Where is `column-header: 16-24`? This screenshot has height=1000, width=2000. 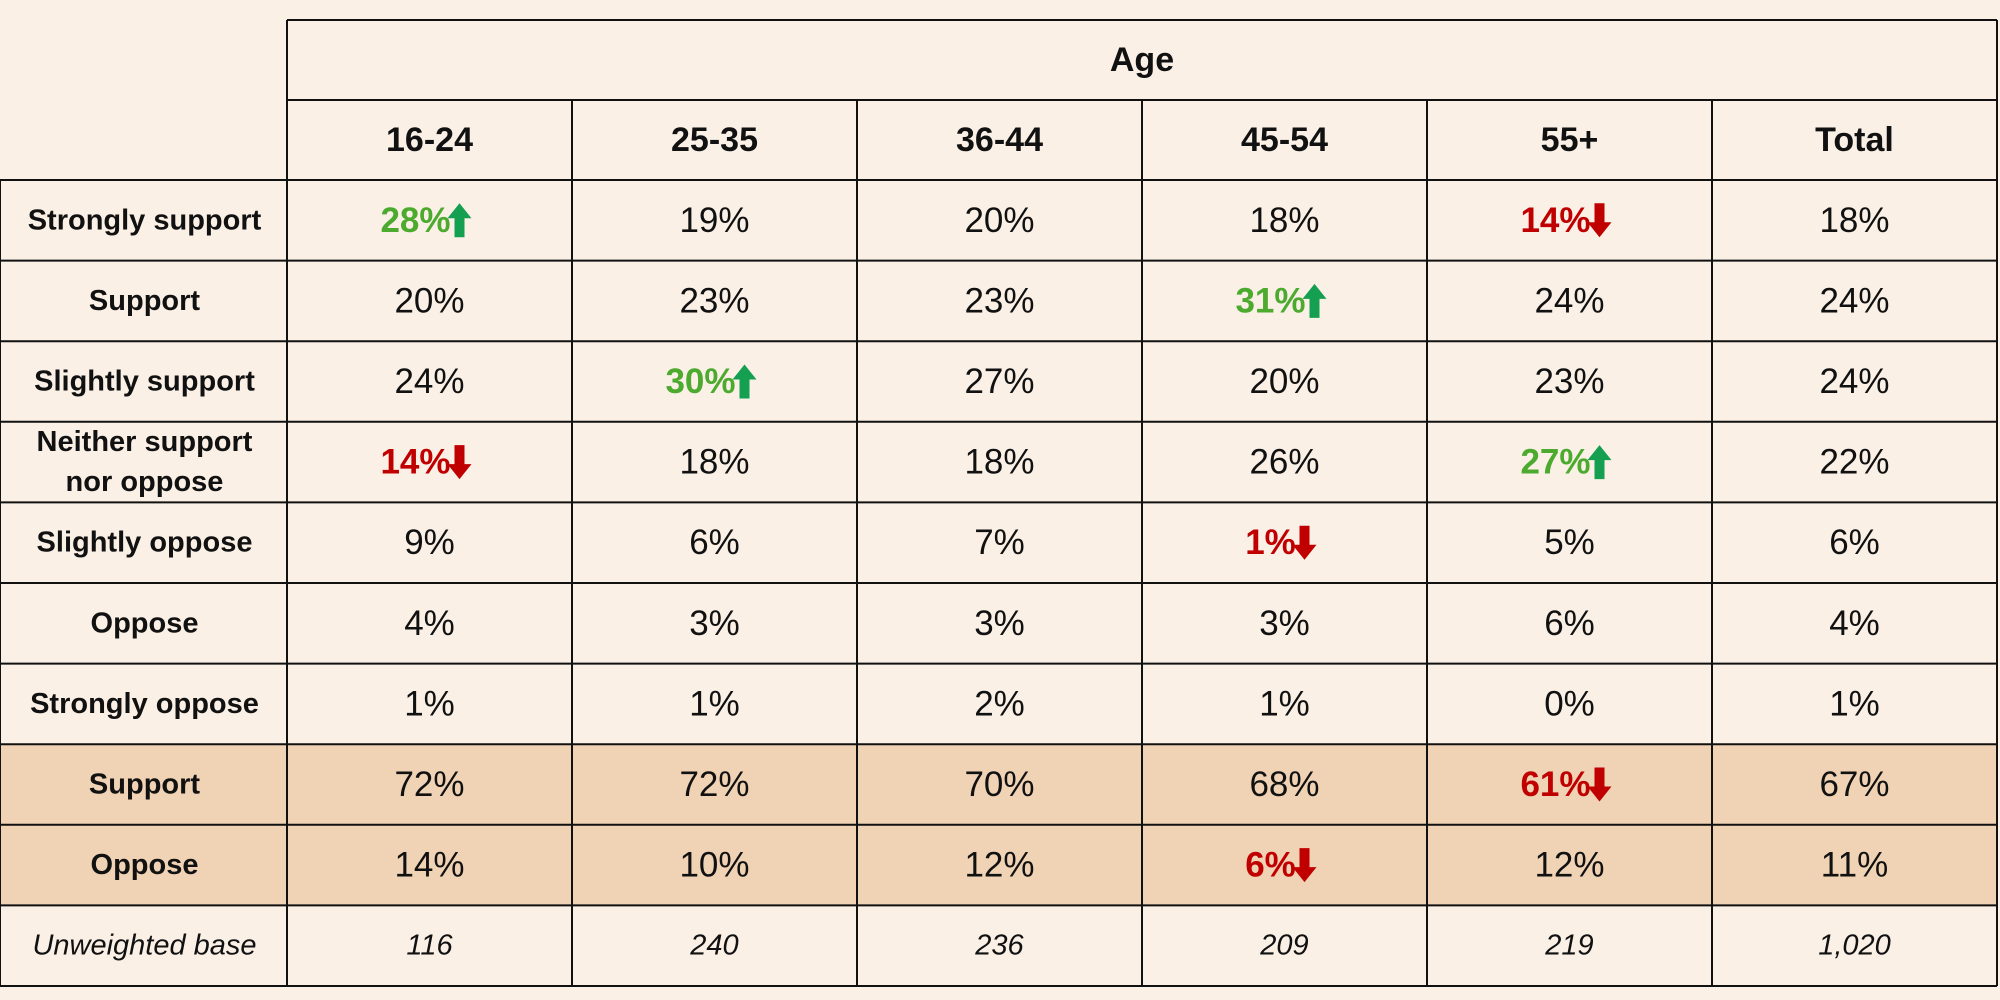
column-header: 16-24 is located at coordinates (429, 140).